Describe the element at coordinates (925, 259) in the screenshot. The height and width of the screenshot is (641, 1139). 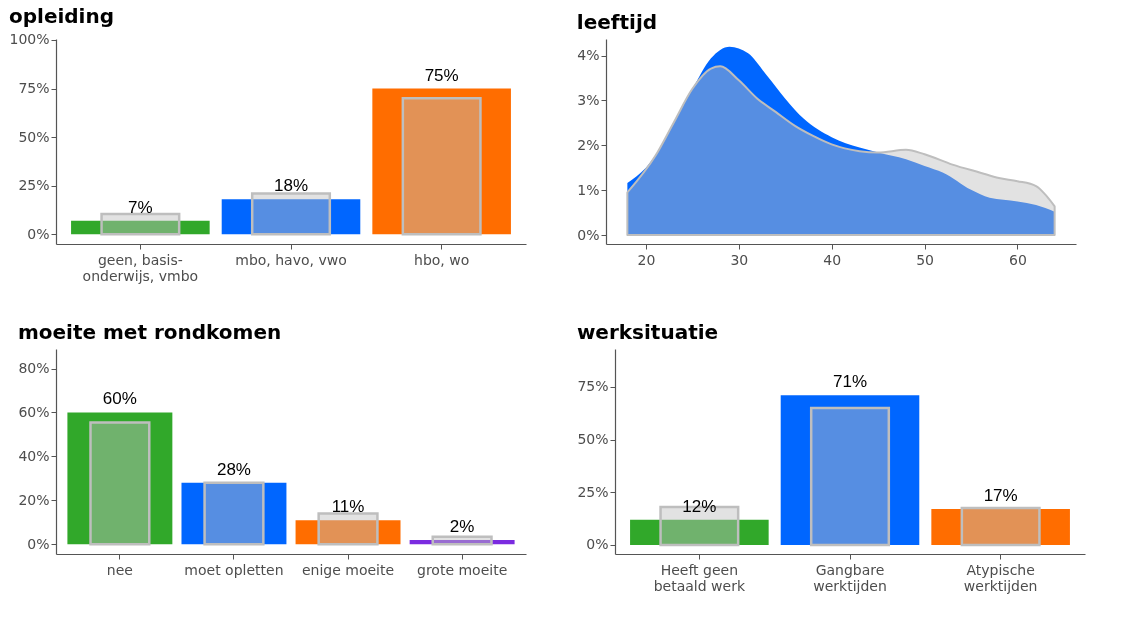
I see `x-tick-label: 50` at that location.